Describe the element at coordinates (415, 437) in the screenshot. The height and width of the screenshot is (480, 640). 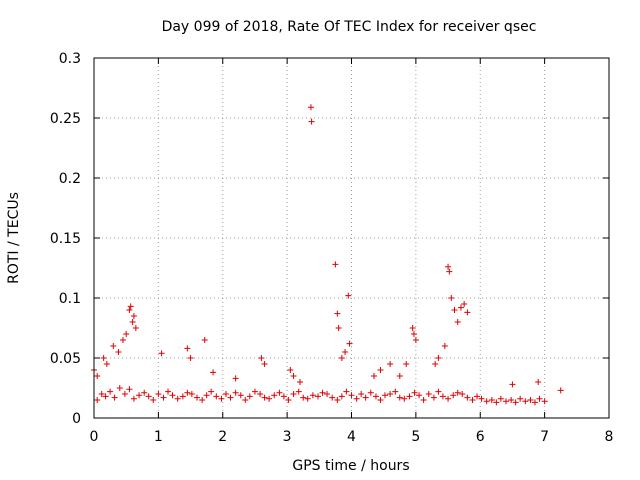
I see `x-tick-label: 5` at that location.